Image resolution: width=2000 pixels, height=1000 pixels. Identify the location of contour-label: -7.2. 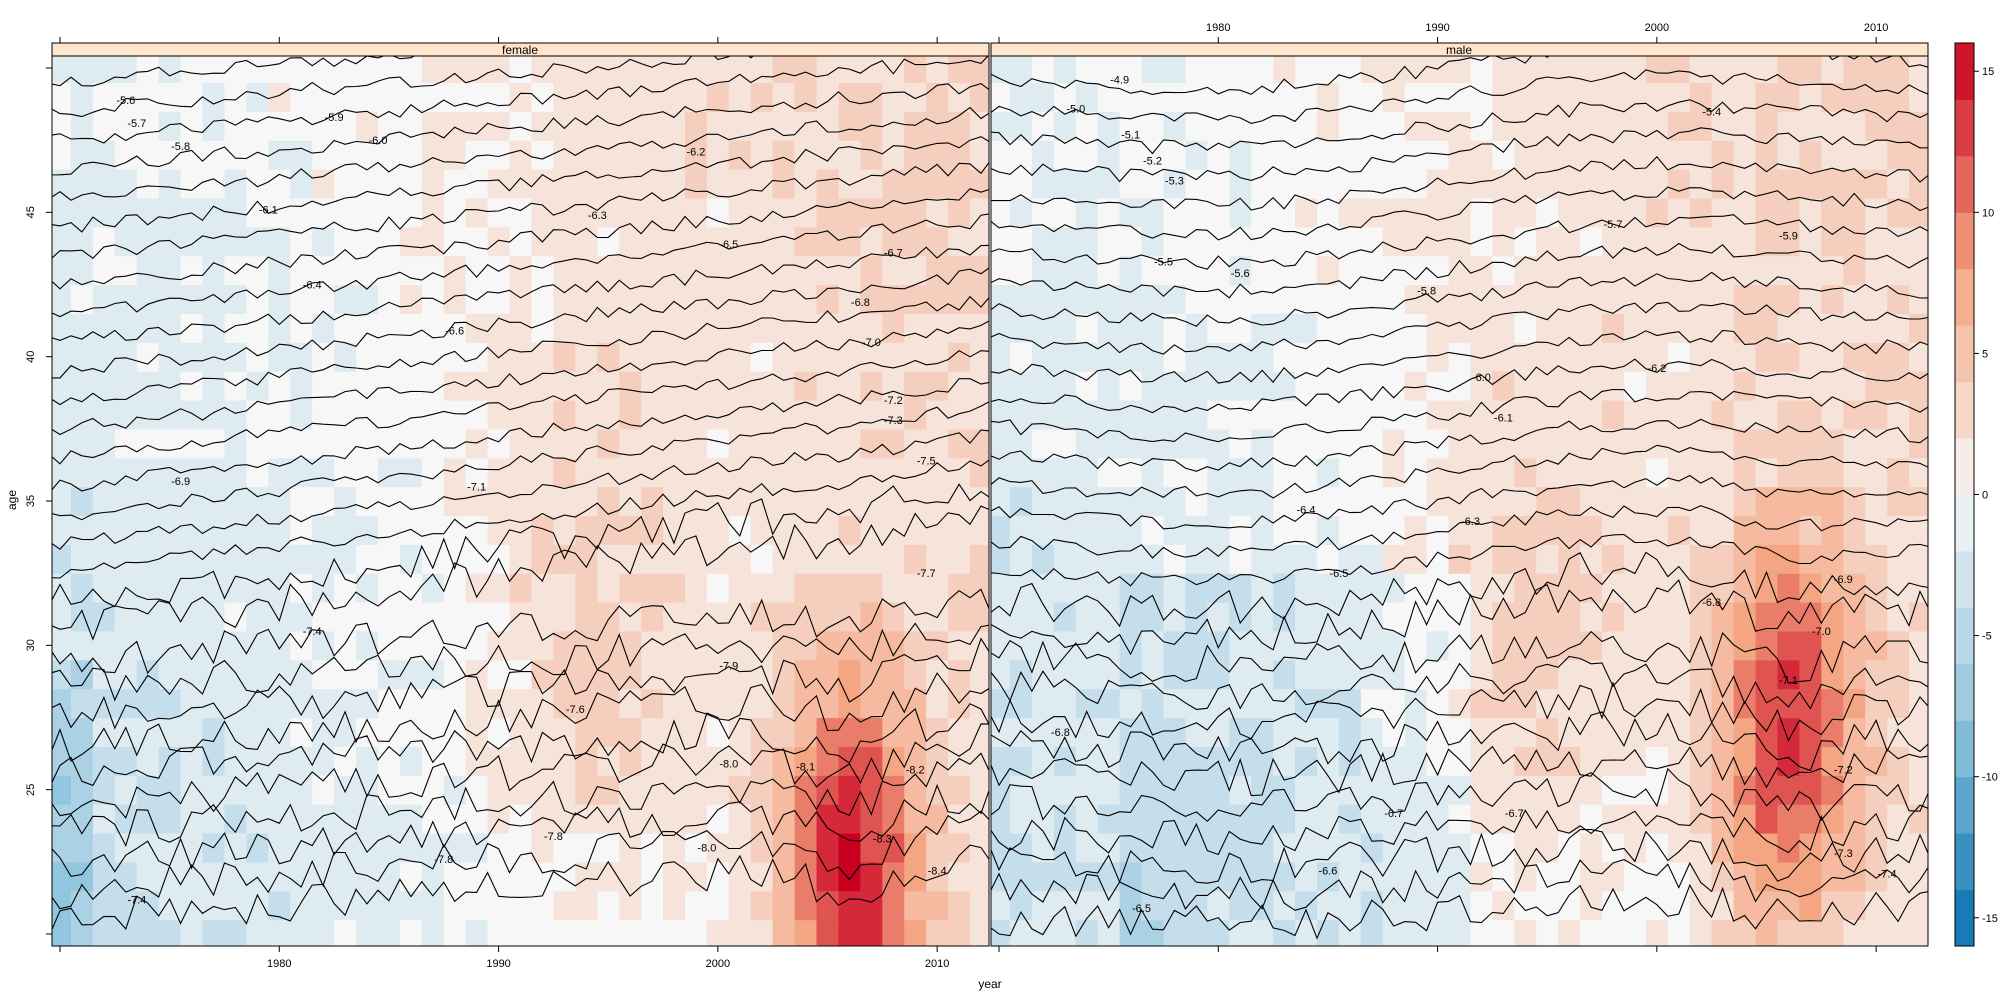
(1843, 771).